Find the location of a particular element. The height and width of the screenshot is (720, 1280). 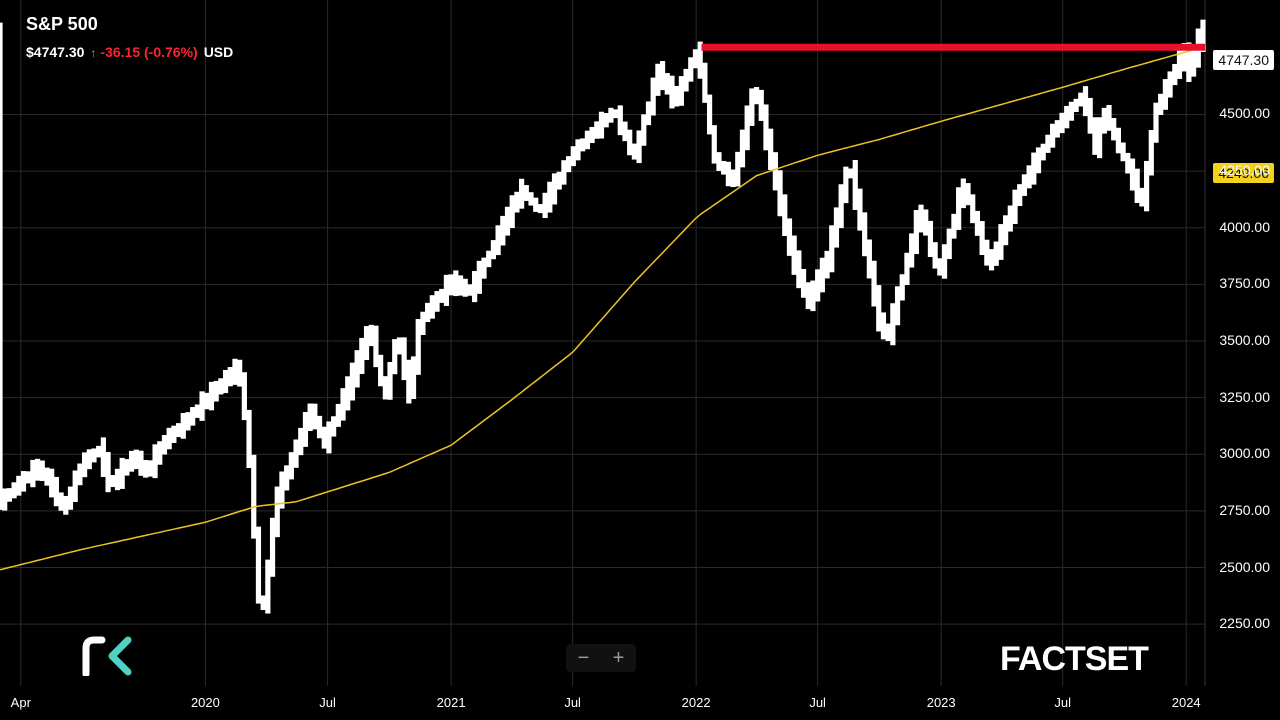

zoom-in-button: + is located at coordinates (618, 657).